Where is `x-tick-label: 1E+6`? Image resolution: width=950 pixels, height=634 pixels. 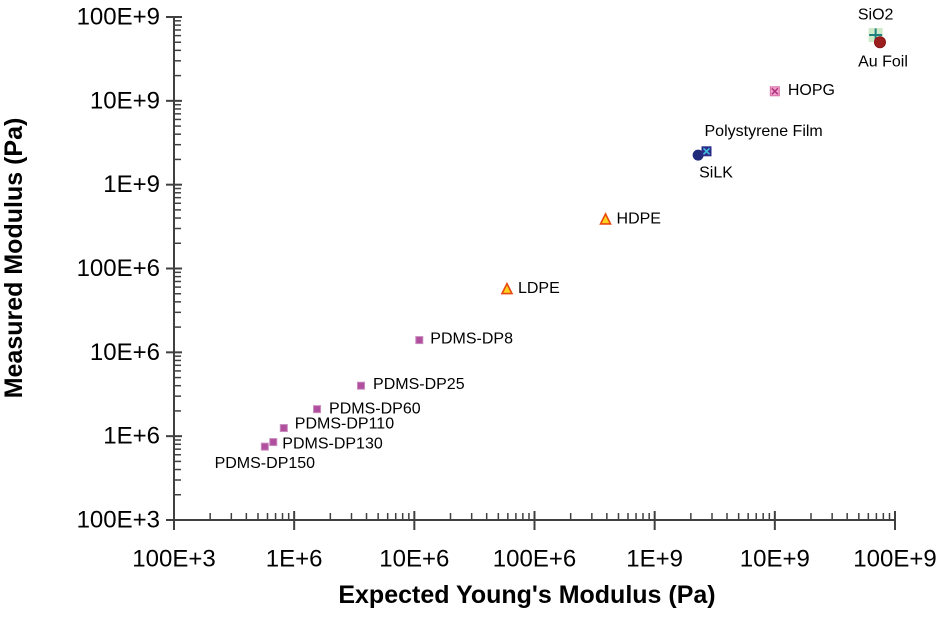 x-tick-label: 1E+6 is located at coordinates (294, 559).